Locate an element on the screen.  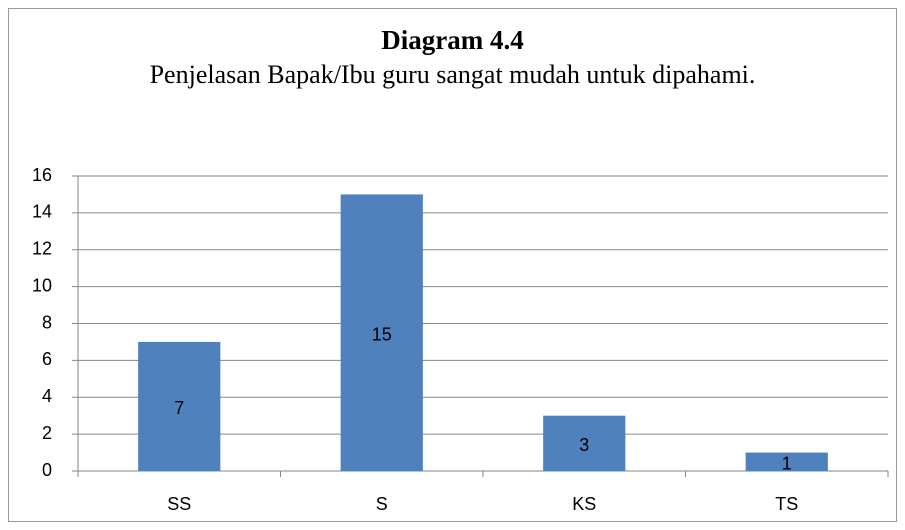
y-tick-label: 8 is located at coordinates (47, 322).